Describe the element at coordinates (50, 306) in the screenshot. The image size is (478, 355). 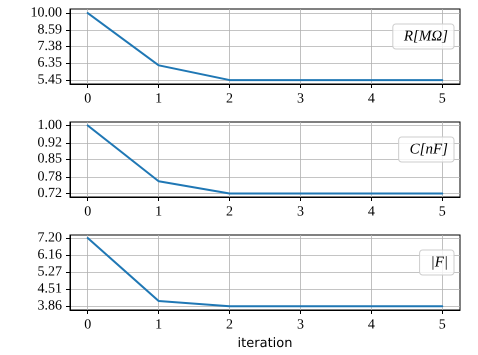
I see `y-tick-label: 3.86` at that location.